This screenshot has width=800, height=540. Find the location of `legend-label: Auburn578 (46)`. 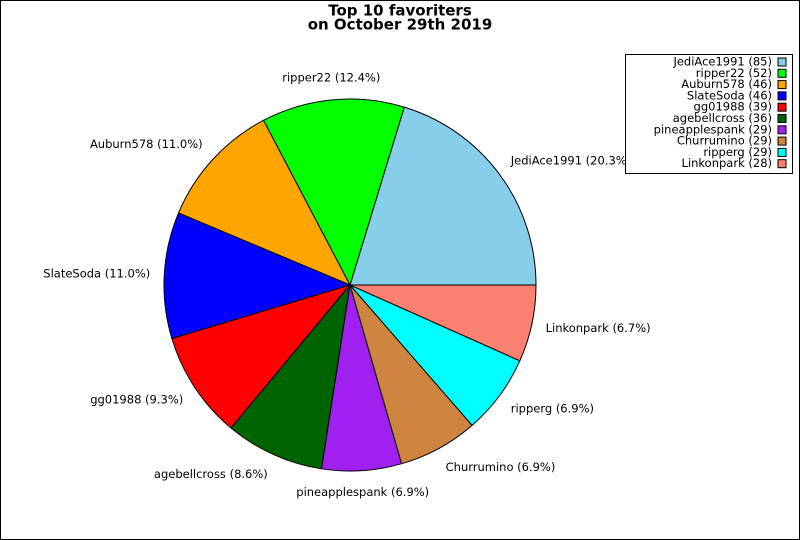

legend-label: Auburn578 (46) is located at coordinates (726, 84).